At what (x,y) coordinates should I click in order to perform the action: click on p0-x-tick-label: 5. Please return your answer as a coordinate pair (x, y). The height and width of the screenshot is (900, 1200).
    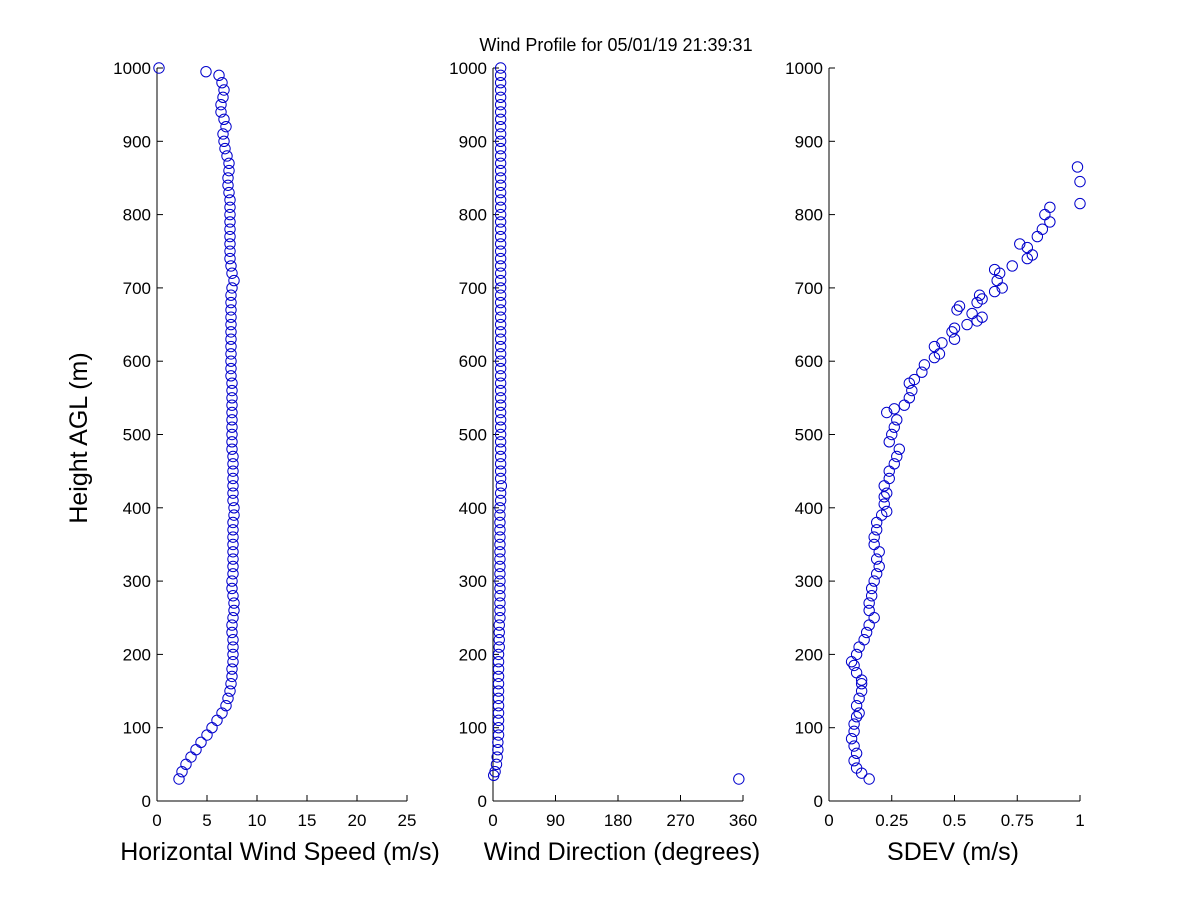
    Looking at the image, I should click on (206, 820).